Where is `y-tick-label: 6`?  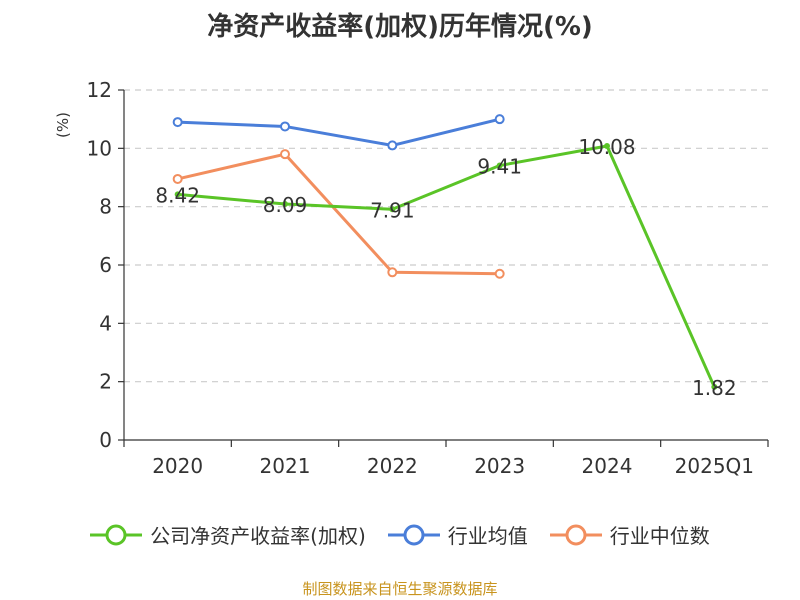
y-tick-label: 6 is located at coordinates (105, 265).